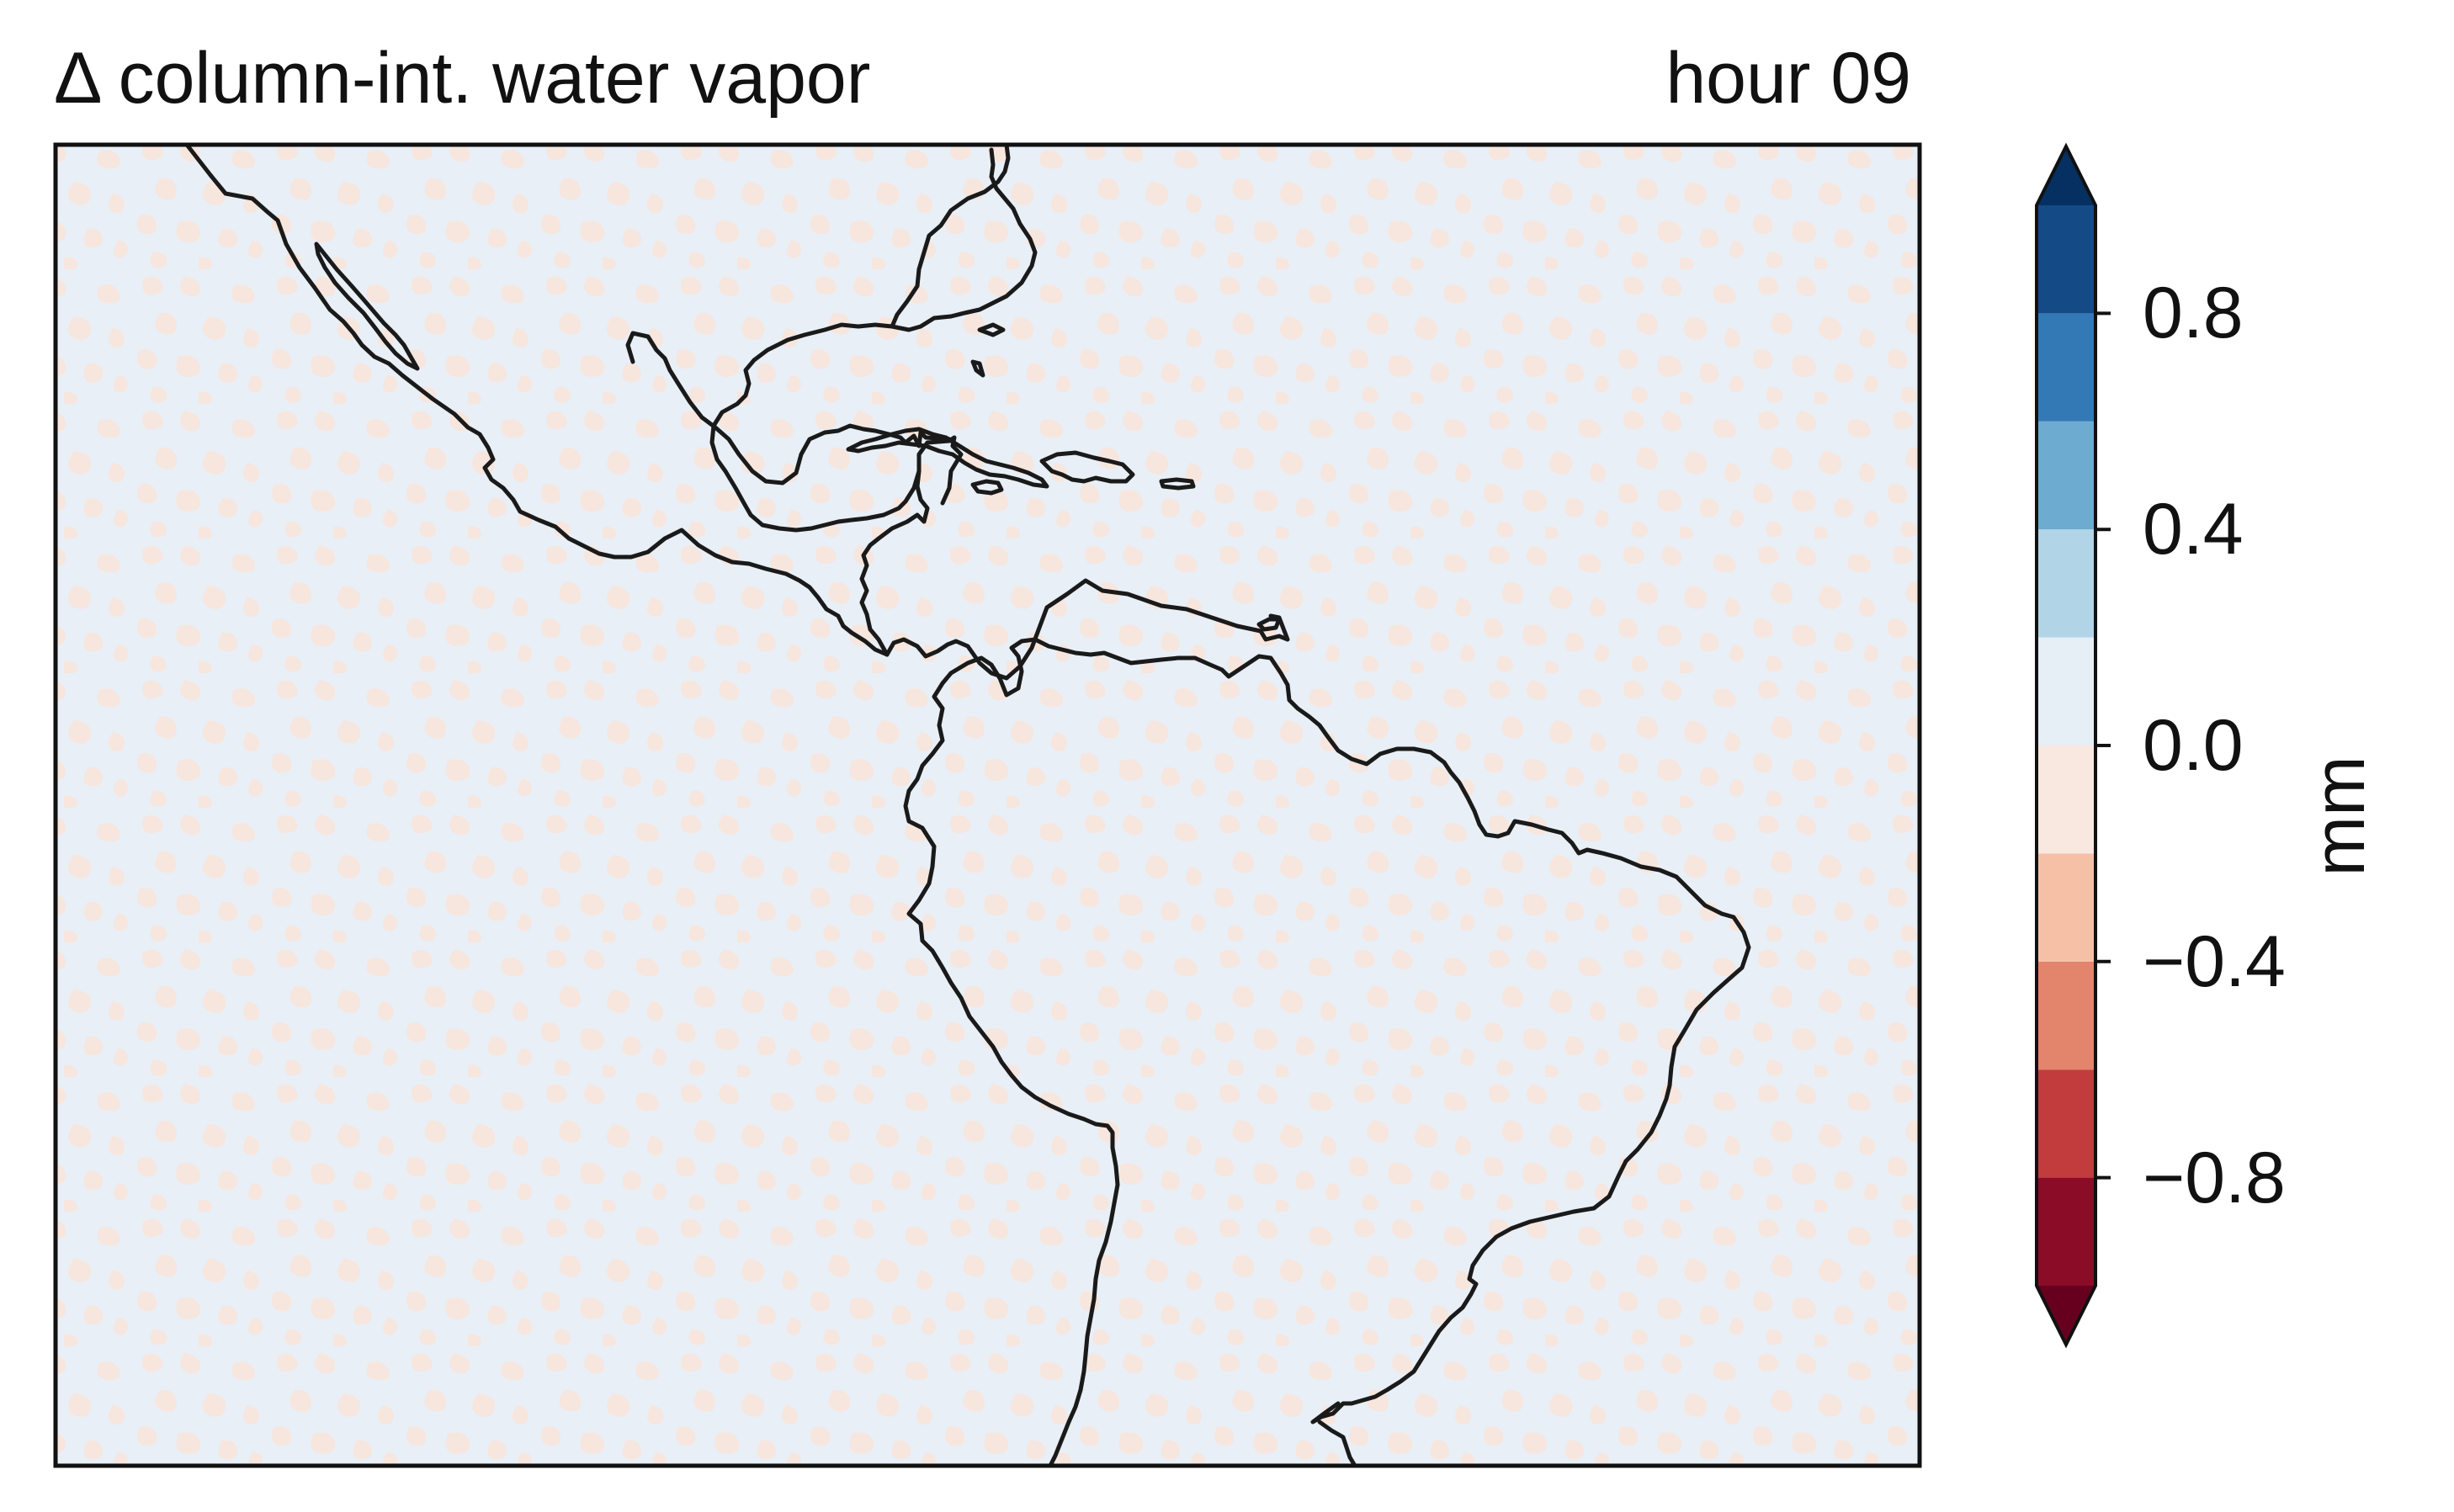  What do you see at coordinates (1269, 624) in the screenshot?
I see `coastline-trinidad` at bounding box center [1269, 624].